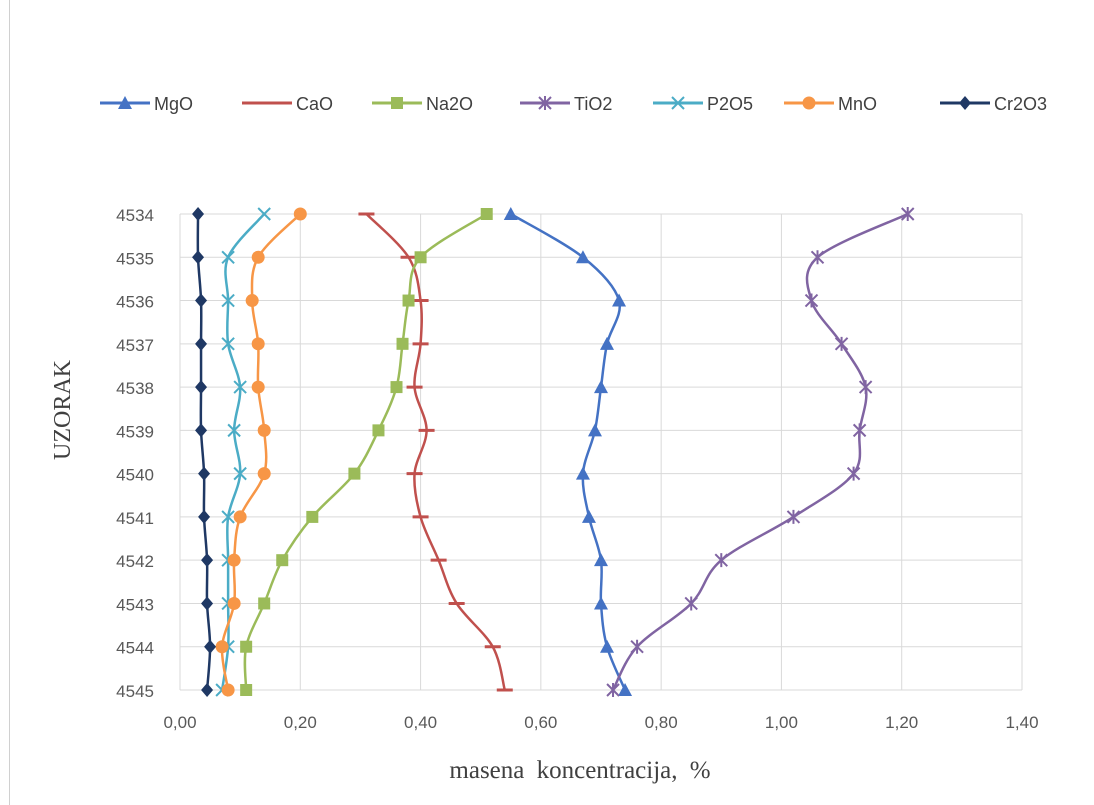 The image size is (1094, 805). I want to click on y-tick-label: 4539, so click(135, 431).